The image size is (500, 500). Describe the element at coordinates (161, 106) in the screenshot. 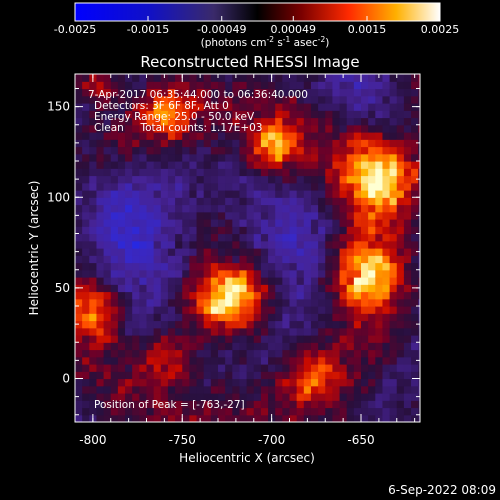

I see `detectors-annotation: Detectors: 3F 6F 8F, Att 0` at that location.